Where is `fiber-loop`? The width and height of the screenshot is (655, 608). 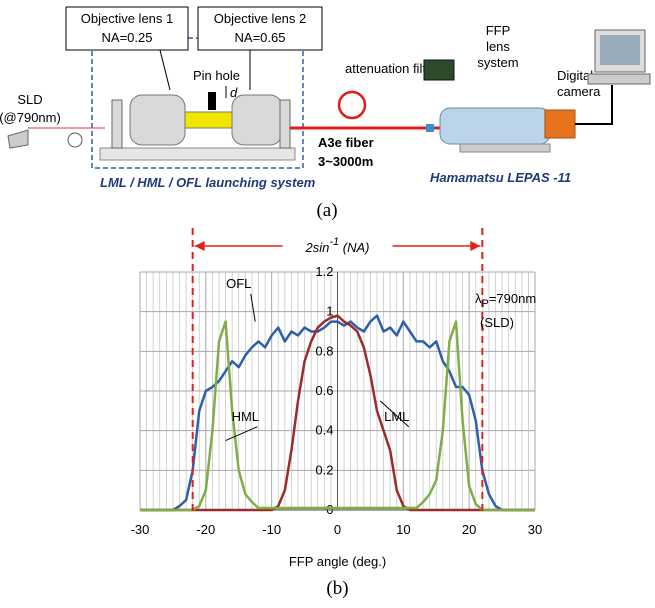
fiber-loop is located at coordinates (352, 105).